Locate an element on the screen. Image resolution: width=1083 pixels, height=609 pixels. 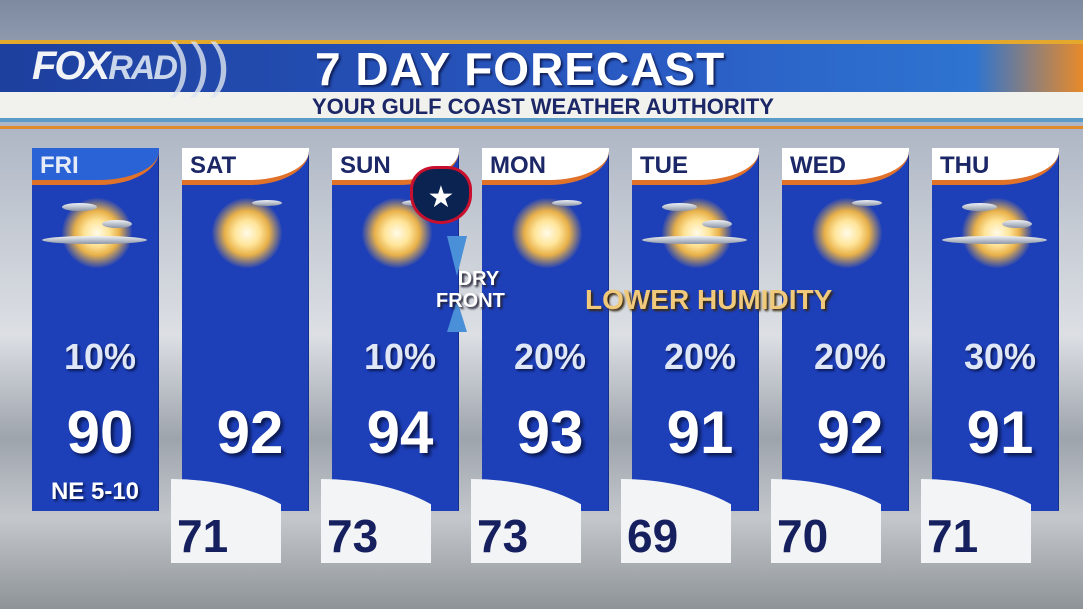
day-header: MON is located at coordinates (545, 166).